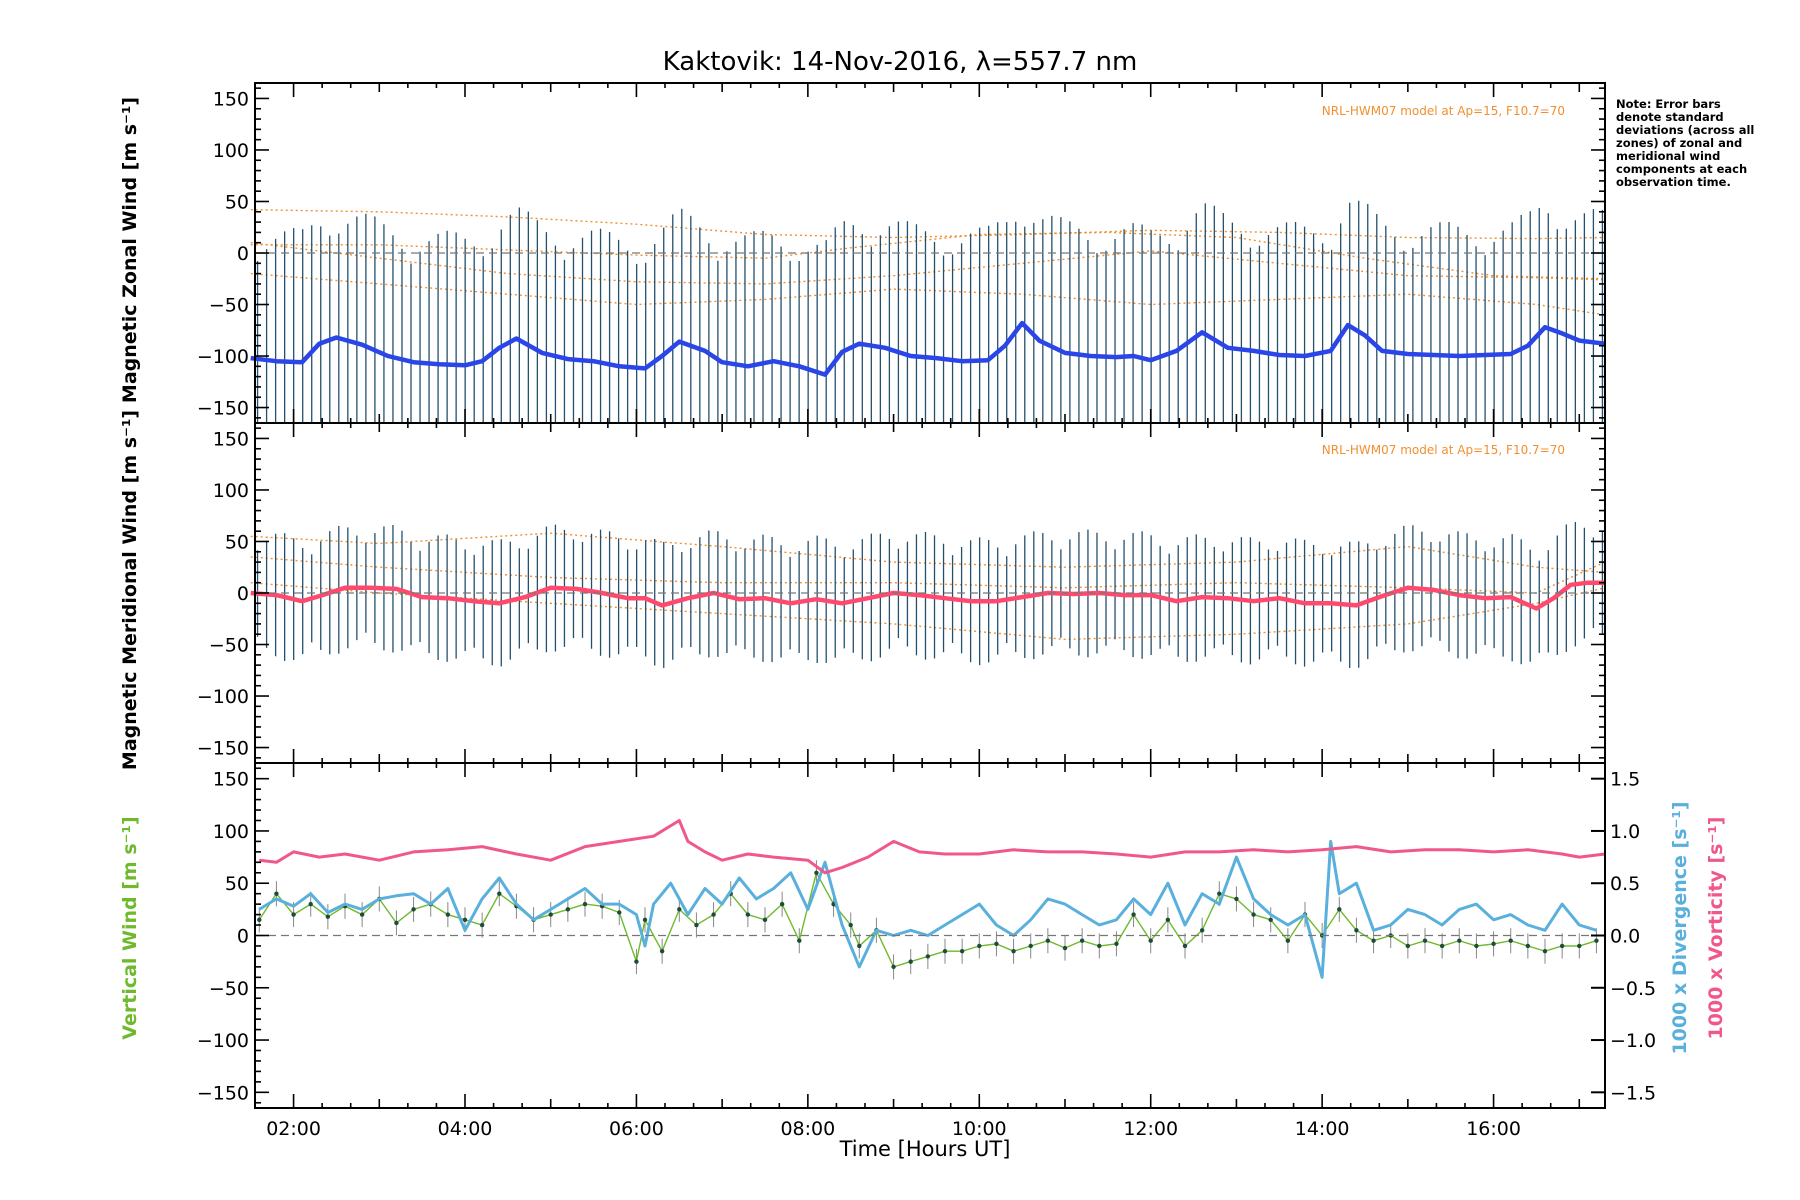  I want to click on y2-tick-label: −1.0, so click(1633, 1041).